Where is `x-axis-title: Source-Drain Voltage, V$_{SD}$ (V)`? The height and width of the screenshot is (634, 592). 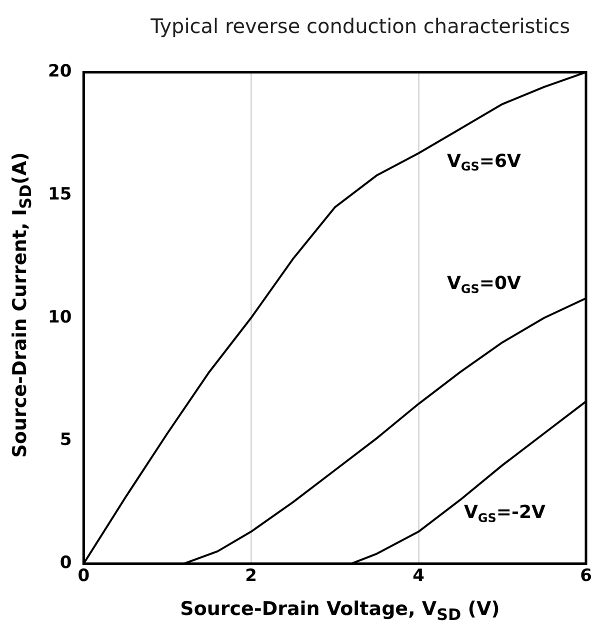 x-axis-title: Source-Drain Voltage, V$_{SD}$ (V) is located at coordinates (340, 611).